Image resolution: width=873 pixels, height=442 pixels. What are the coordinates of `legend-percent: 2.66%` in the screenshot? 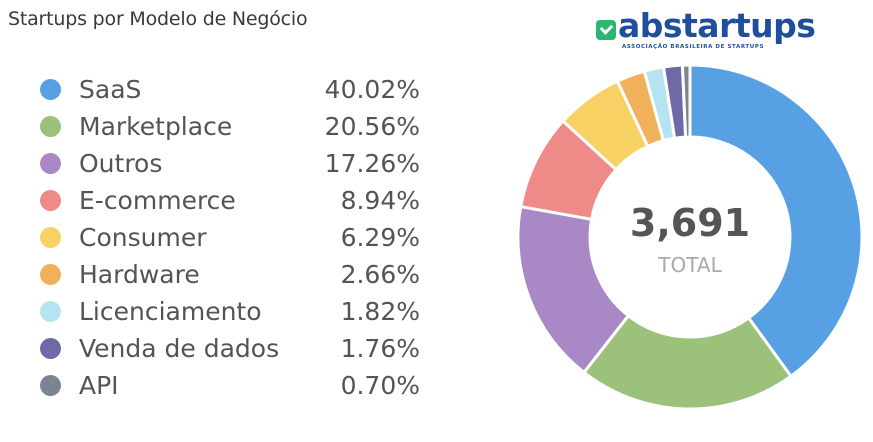 It's located at (380, 274).